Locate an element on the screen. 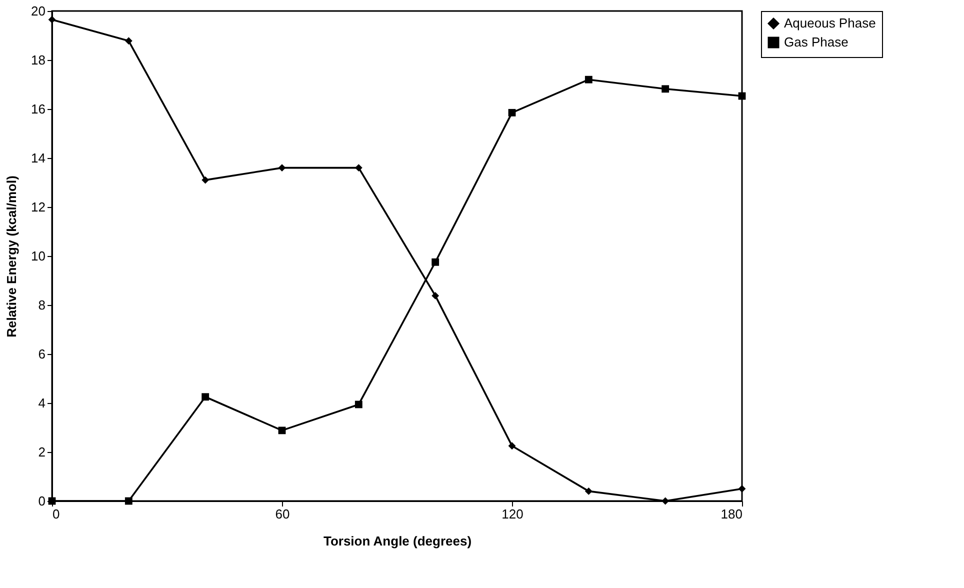 The image size is (964, 588). y-axis-title: Relative Energy (kcal/mol) is located at coordinates (12, 257).